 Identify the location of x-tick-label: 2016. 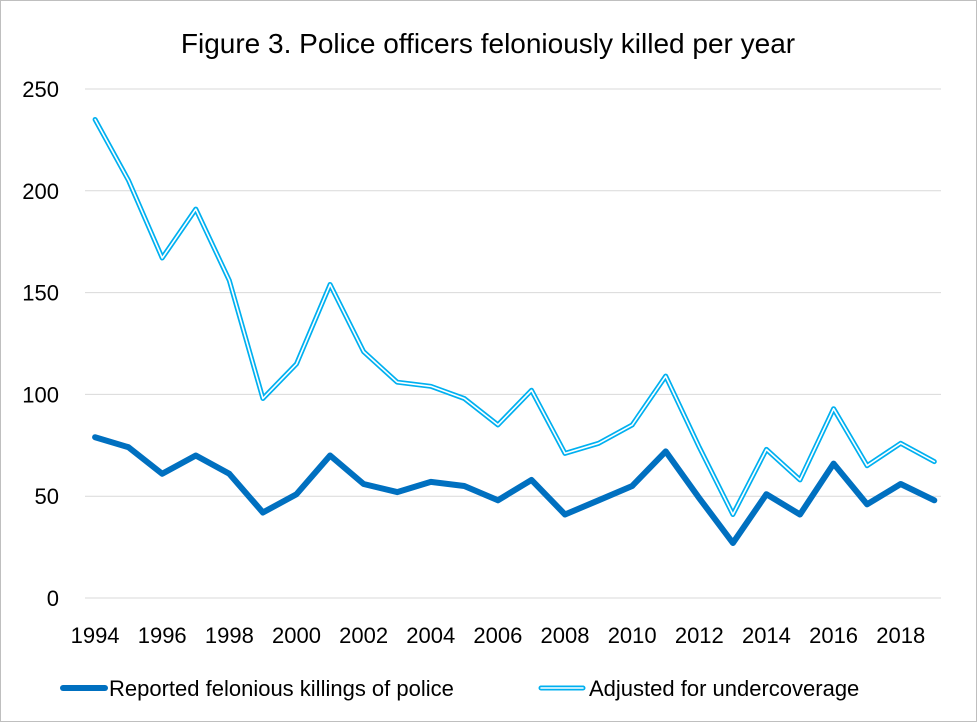
(833, 635).